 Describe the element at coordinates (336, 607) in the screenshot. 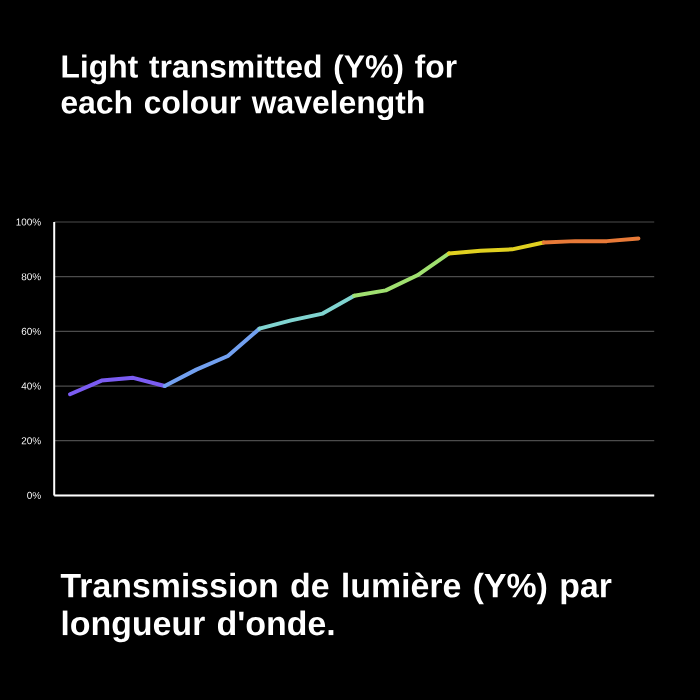

I see `text: Transmission de lumière (Y%) par longueur d'onde.` at that location.